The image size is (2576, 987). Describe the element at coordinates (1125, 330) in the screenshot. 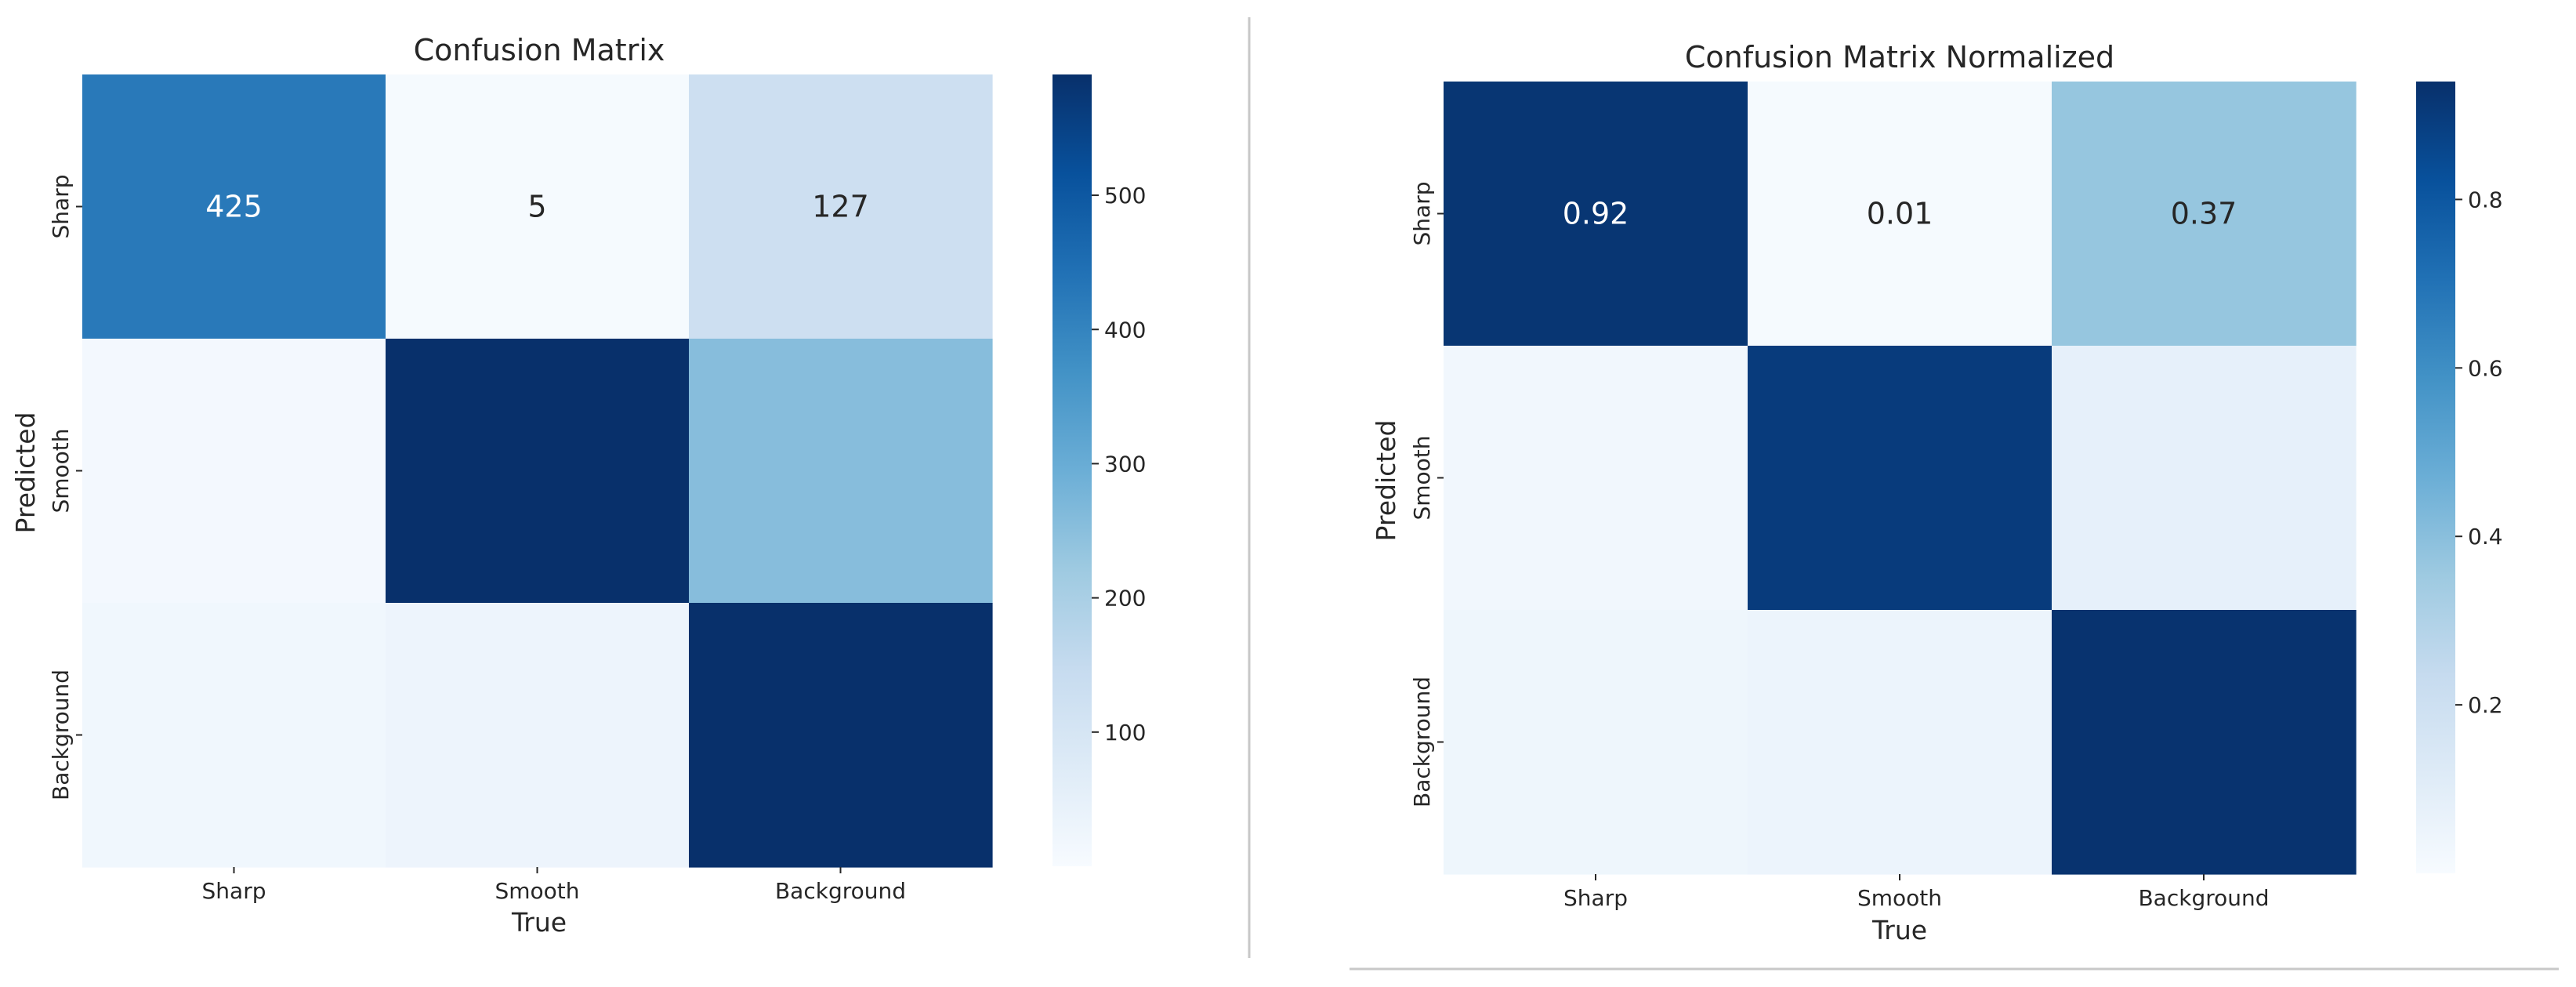

I see `colorbar-tick-label: 400` at that location.